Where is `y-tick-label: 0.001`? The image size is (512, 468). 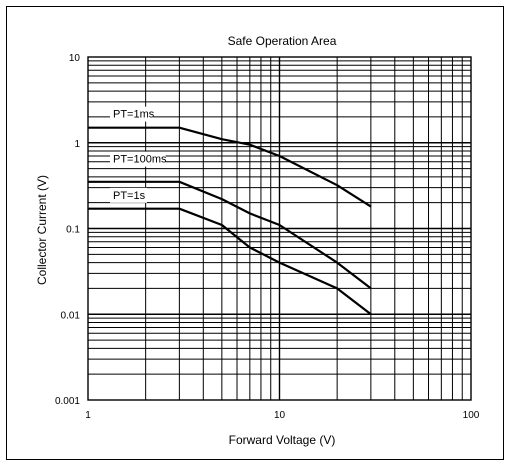
y-tick-label: 0.001 is located at coordinates (67, 401).